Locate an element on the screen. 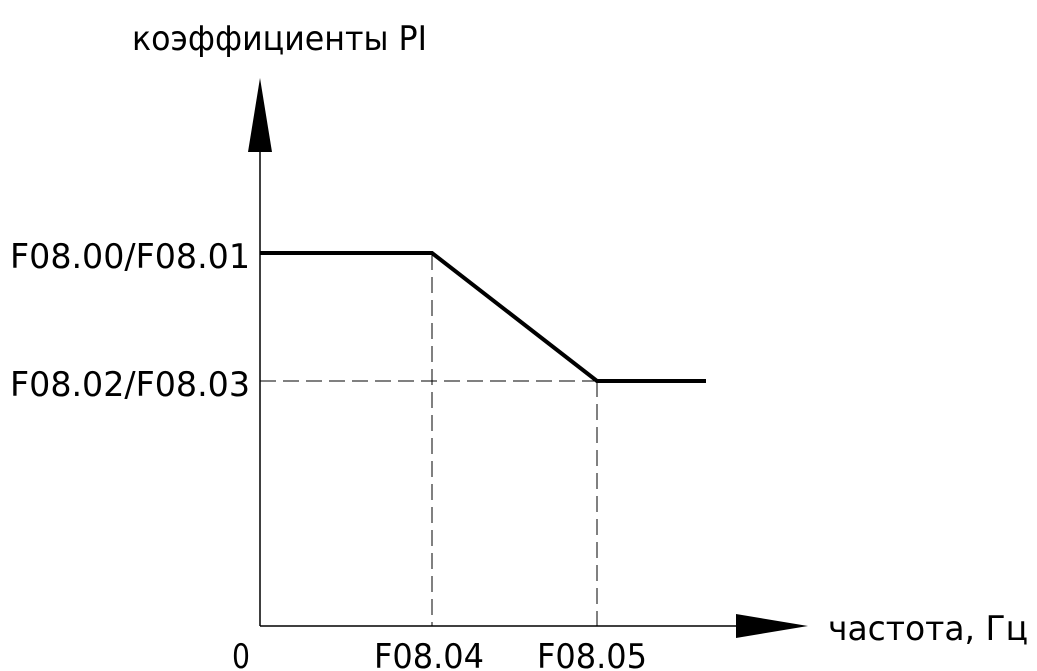 The height and width of the screenshot is (671, 1037). x-axis-arrowhead is located at coordinates (772, 626).